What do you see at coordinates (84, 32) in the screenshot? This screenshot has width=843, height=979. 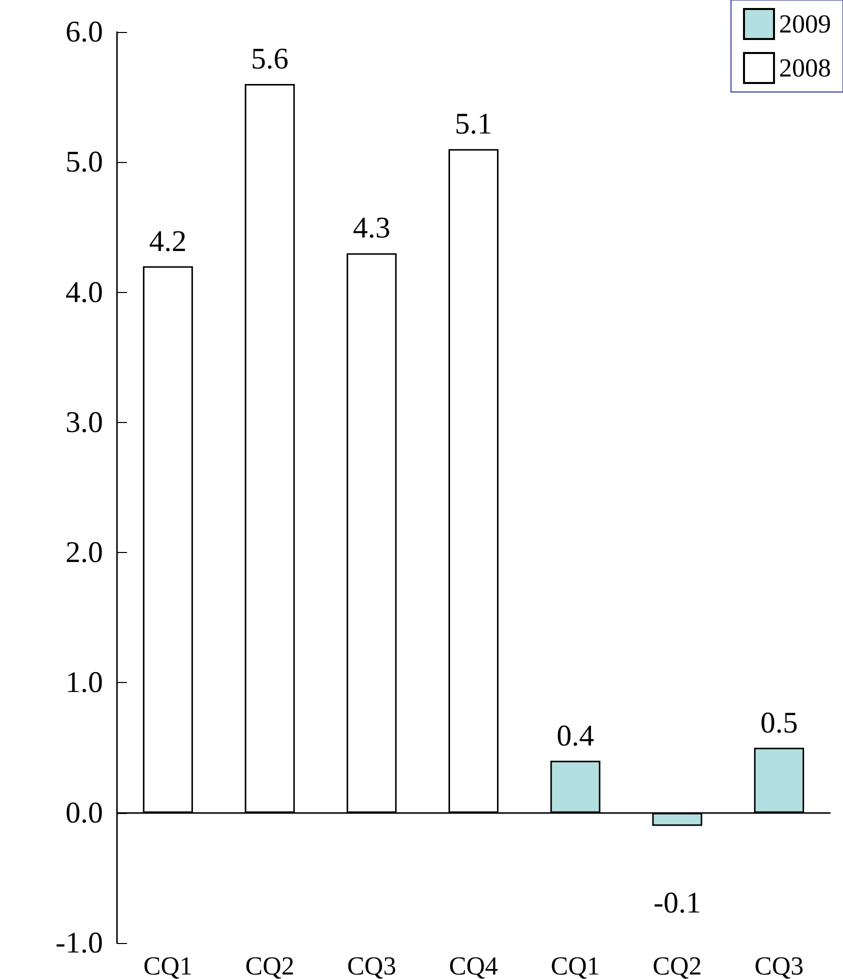 I see `y-tick-label: 6.0` at bounding box center [84, 32].